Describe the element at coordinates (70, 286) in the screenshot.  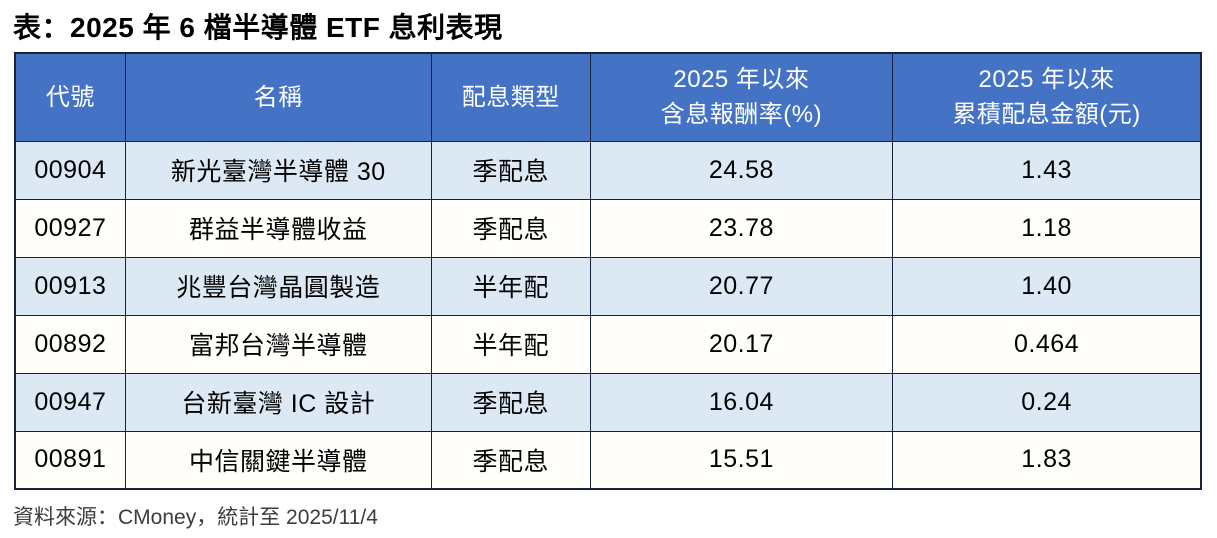
I see `cell-code: 00913` at that location.